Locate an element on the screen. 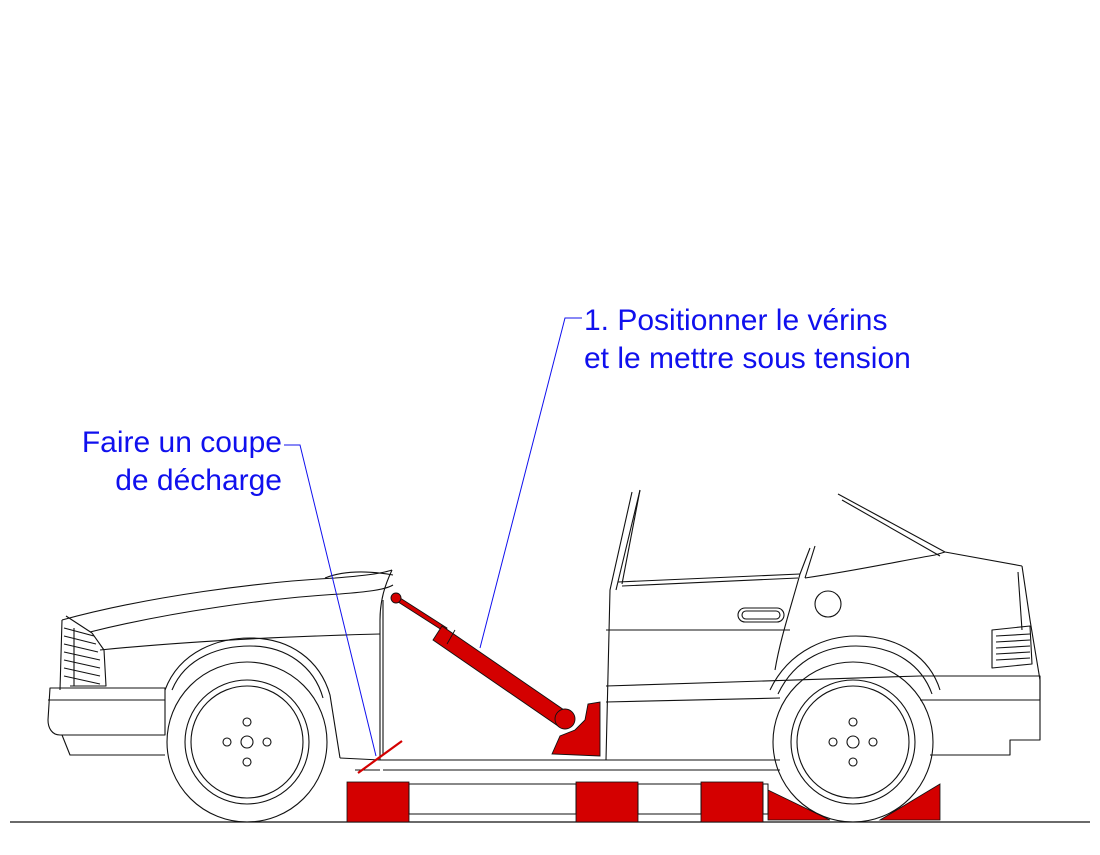  front-wheel is located at coordinates (247, 742).